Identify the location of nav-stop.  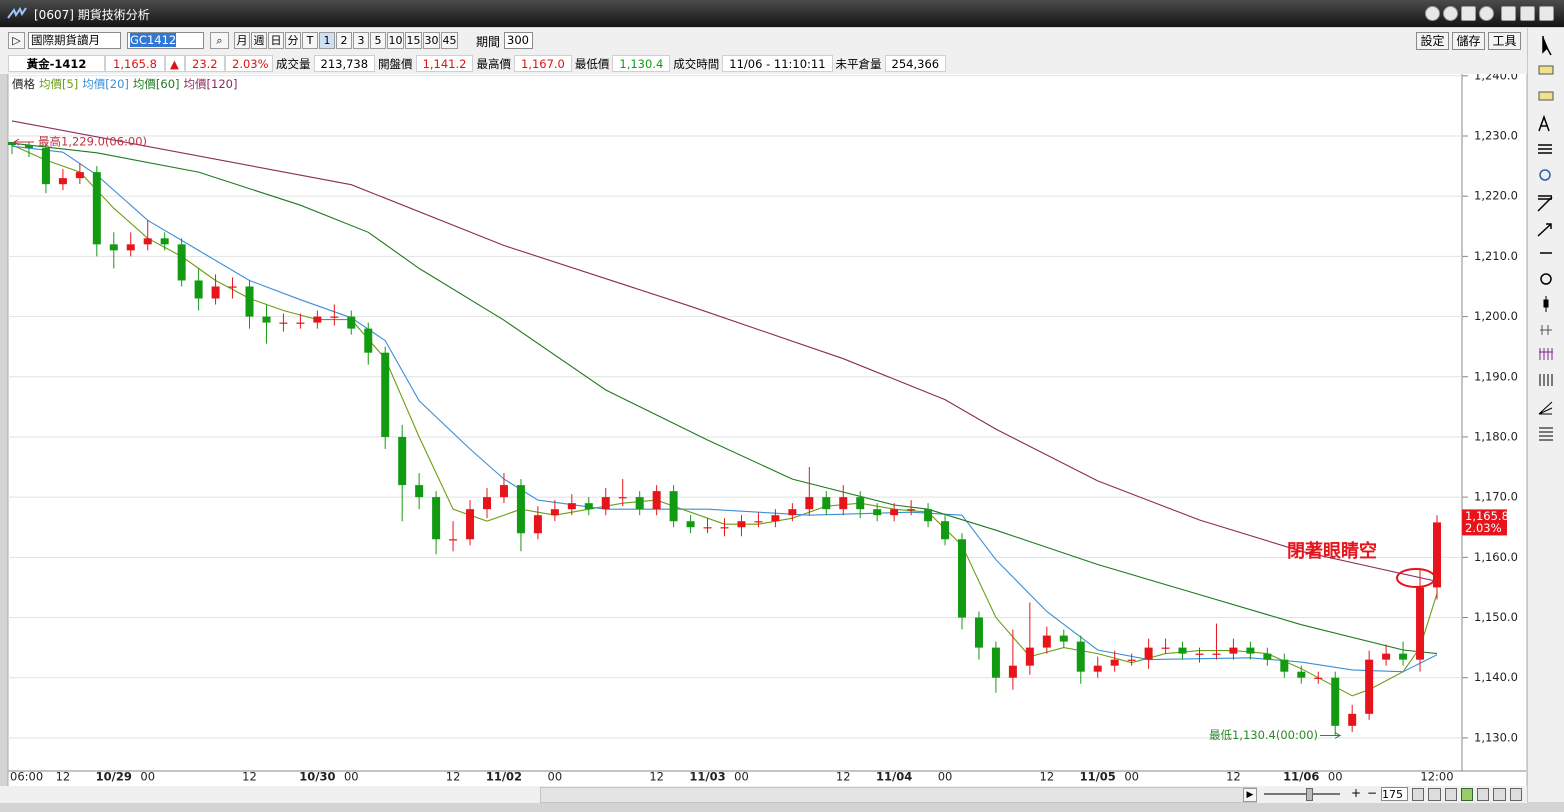
(1434, 794).